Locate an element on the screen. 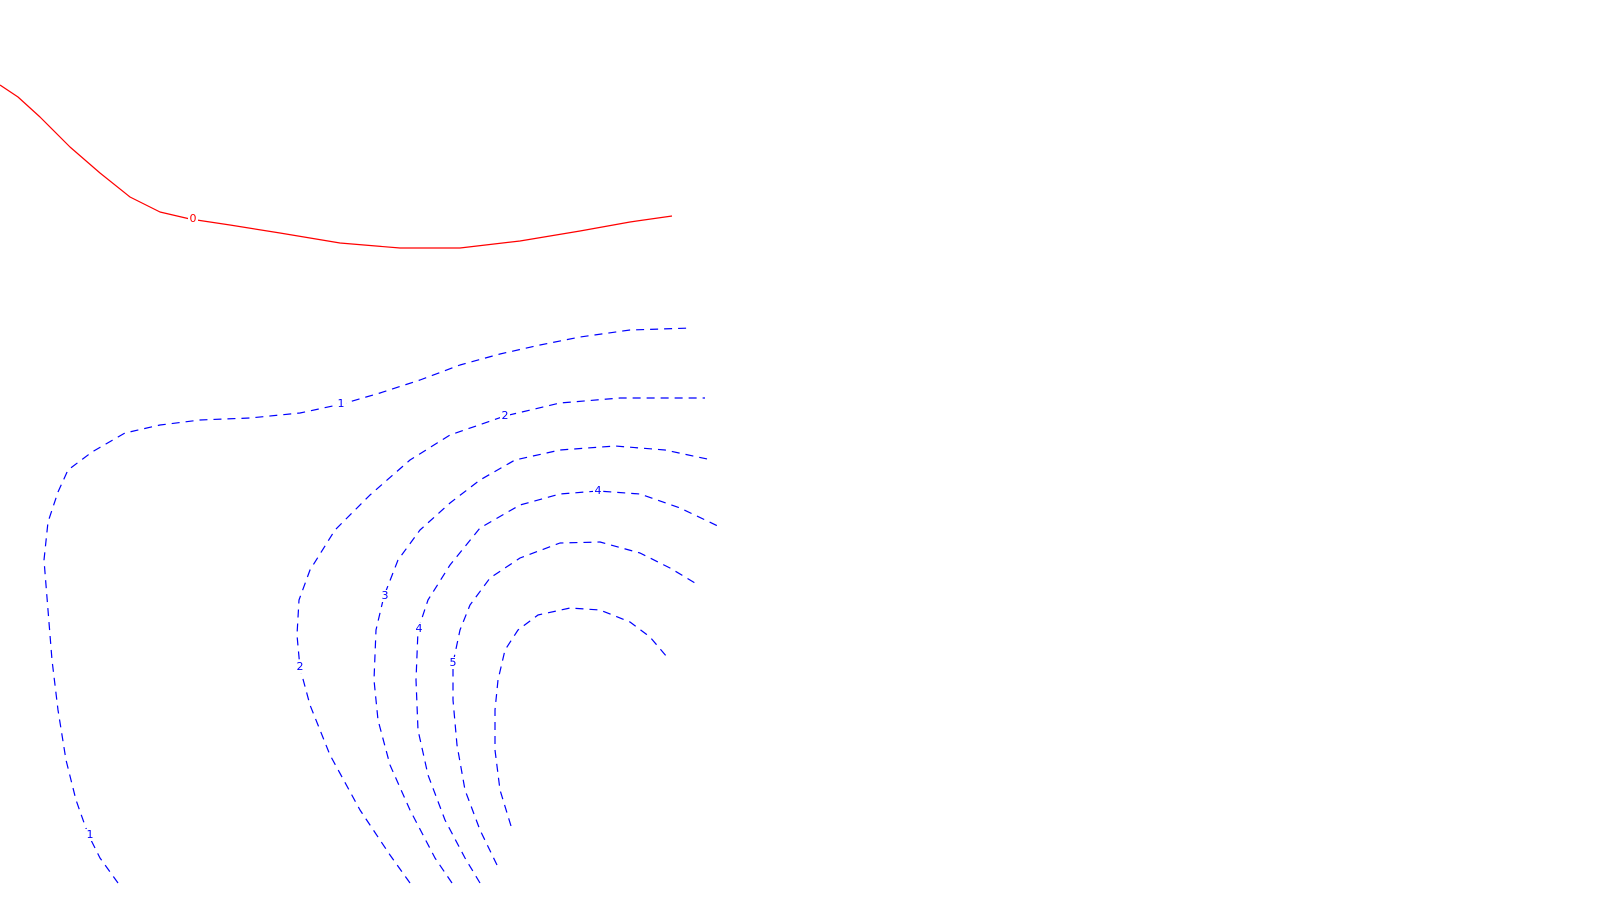  contour-level-2: 22 is located at coordinates (500, 640).